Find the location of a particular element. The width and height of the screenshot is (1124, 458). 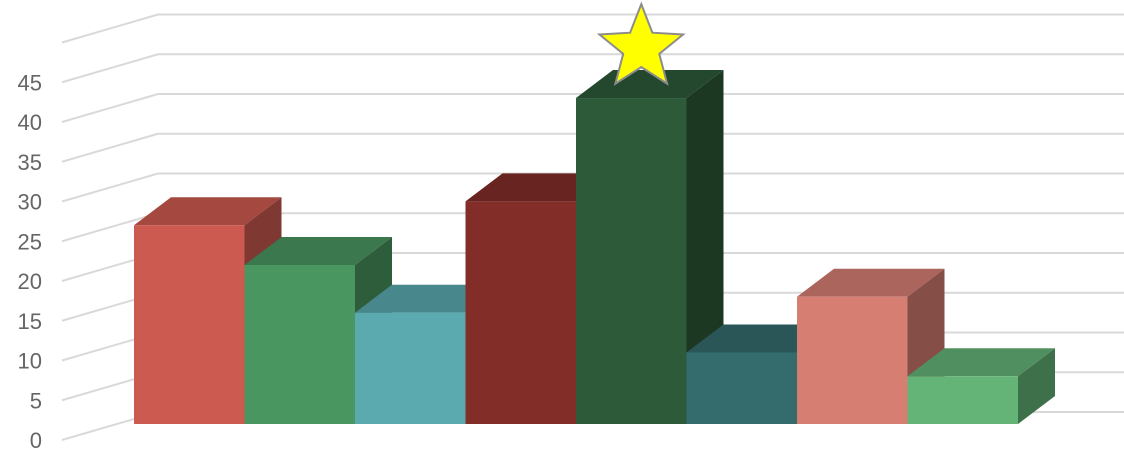

annotations is located at coordinates (641, 43).